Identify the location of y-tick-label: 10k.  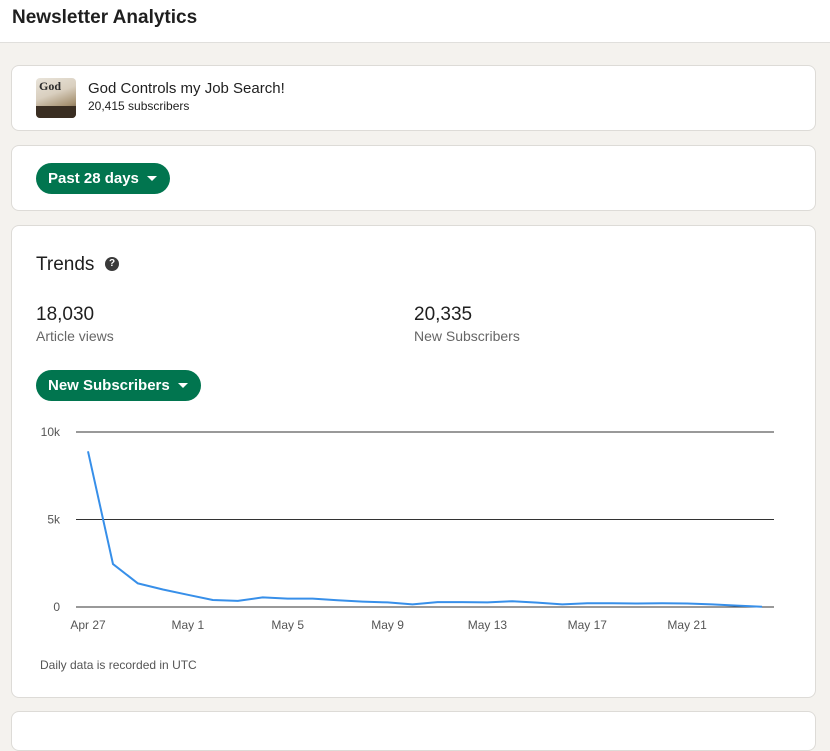
(51, 432).